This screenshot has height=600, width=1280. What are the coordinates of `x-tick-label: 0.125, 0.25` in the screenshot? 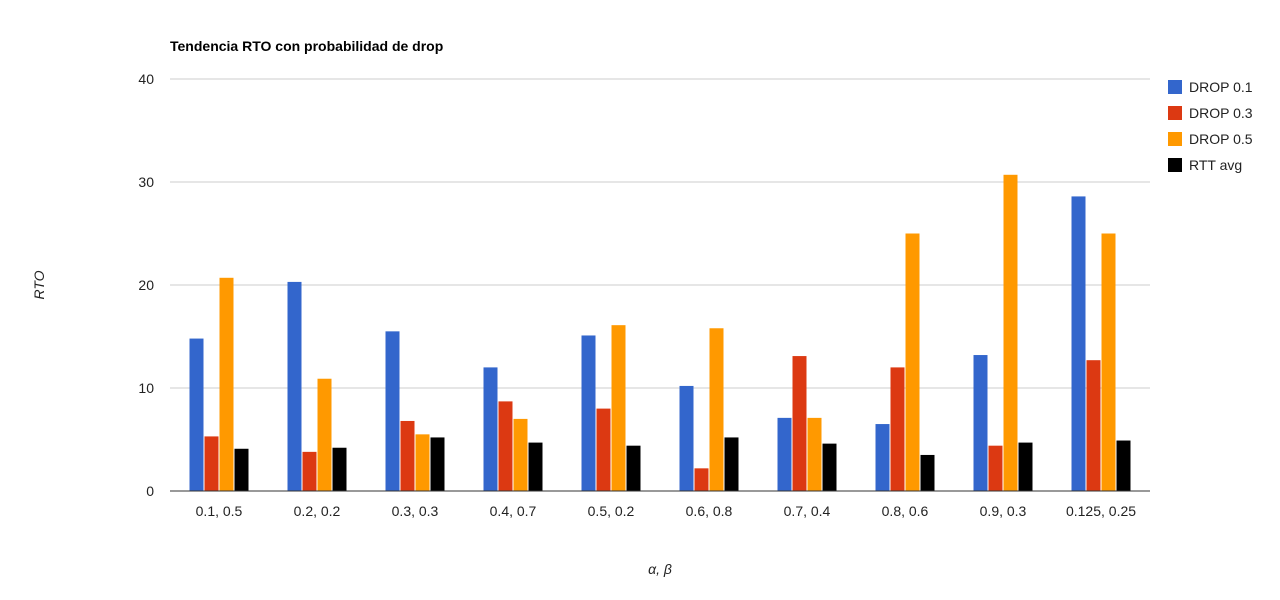 It's located at (1101, 511).